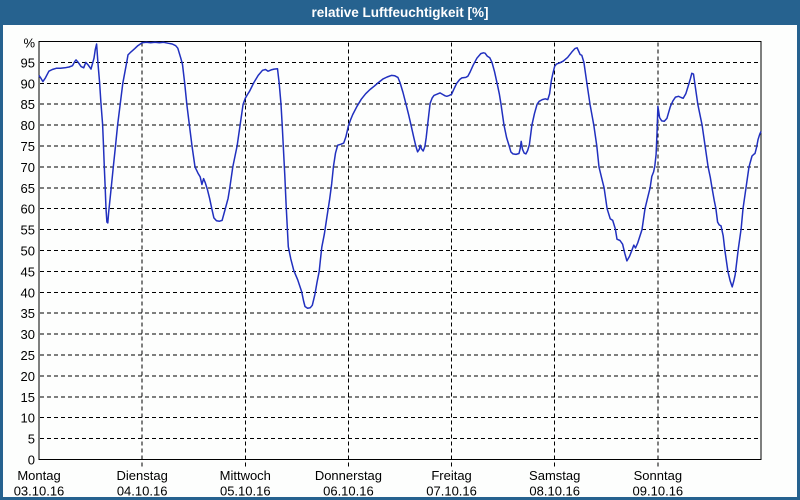 The height and width of the screenshot is (500, 800). I want to click on titlebar: relative Luftfeuchtigkeit [%], so click(400, 12).